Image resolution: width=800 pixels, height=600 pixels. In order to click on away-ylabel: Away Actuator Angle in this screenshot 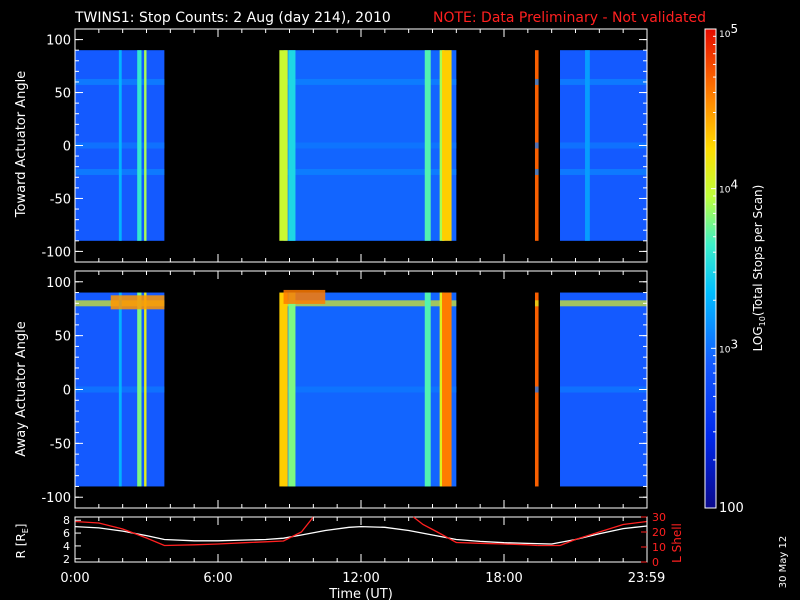, I will do `click(21, 388)`.